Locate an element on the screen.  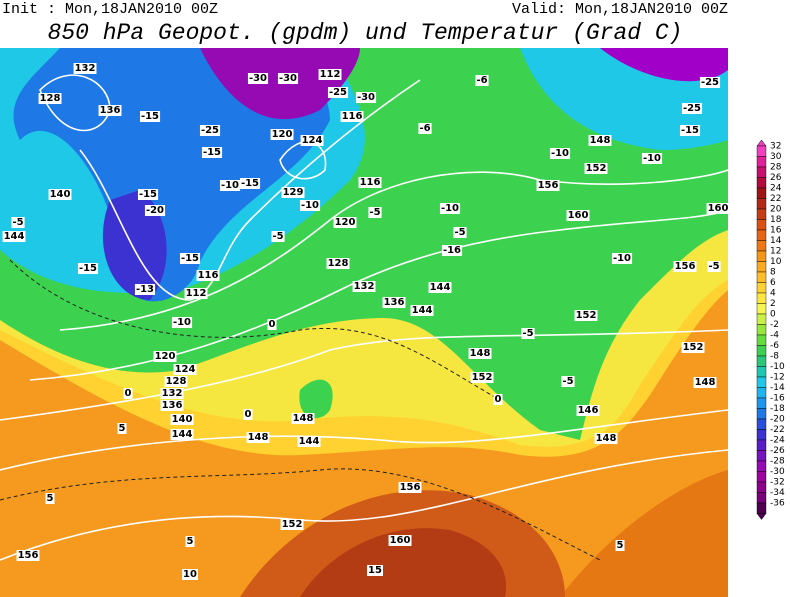
color-bar-label: -30 is located at coordinates (777, 472).